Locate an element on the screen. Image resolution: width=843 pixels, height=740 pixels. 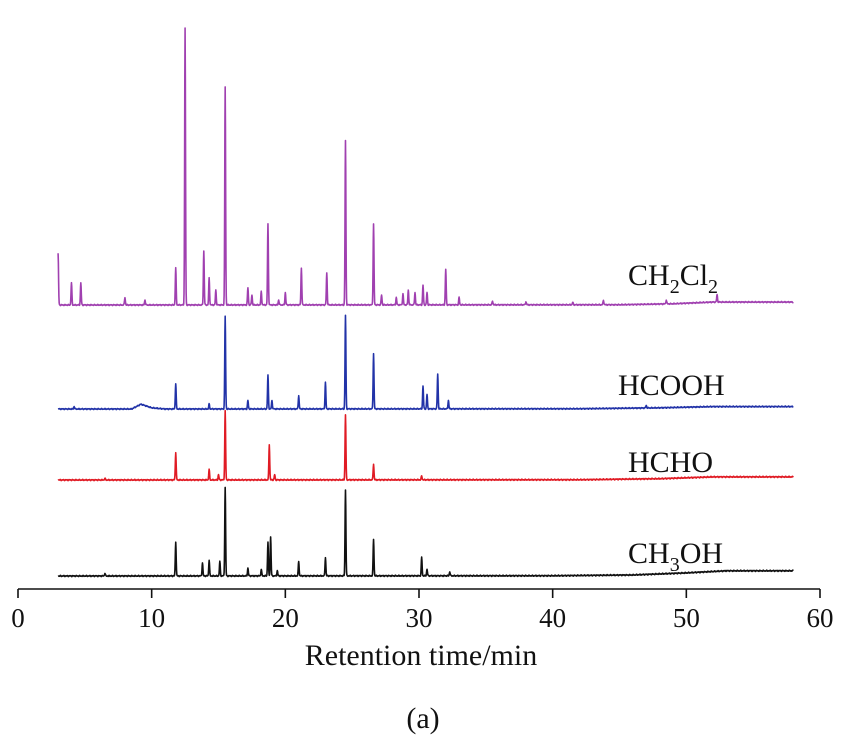
series-label-ch3oh: CH3OH is located at coordinates (675, 556).